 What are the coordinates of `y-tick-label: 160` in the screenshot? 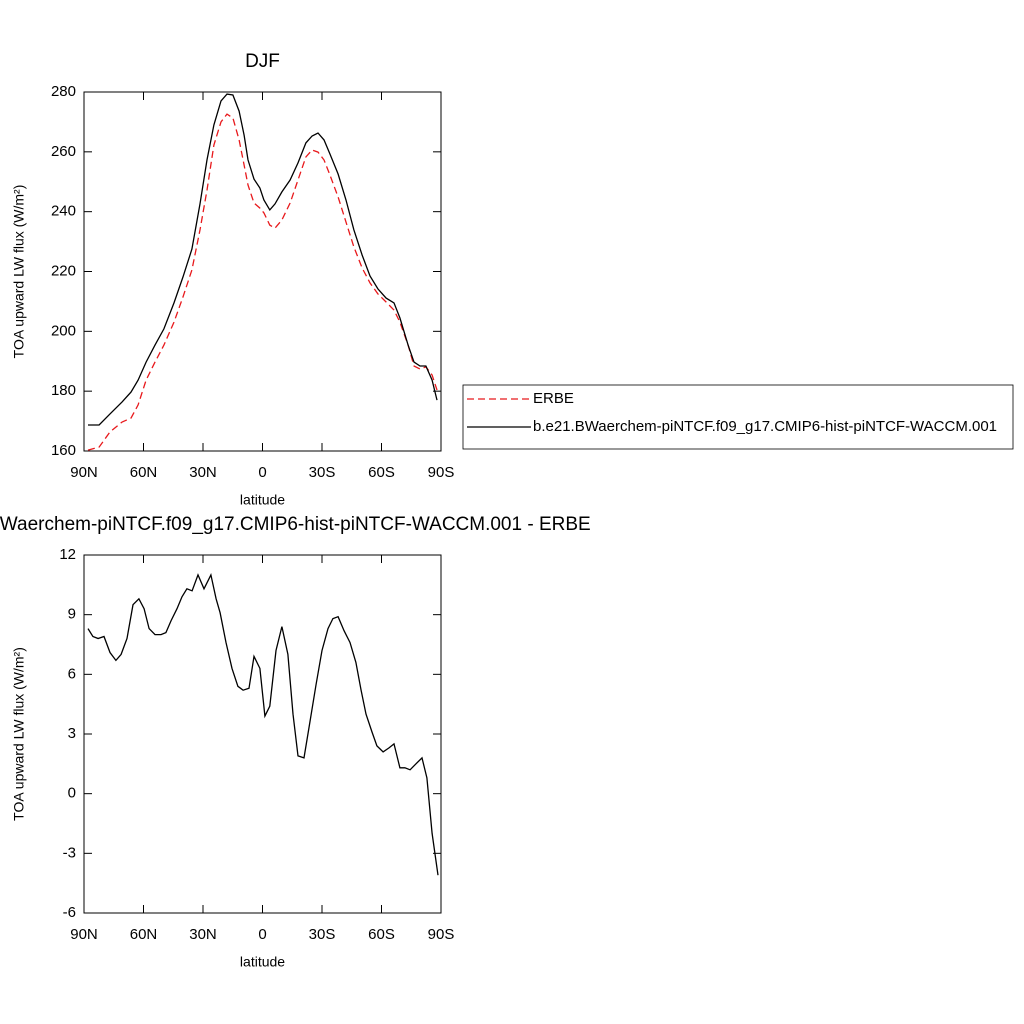 It's located at (63, 450).